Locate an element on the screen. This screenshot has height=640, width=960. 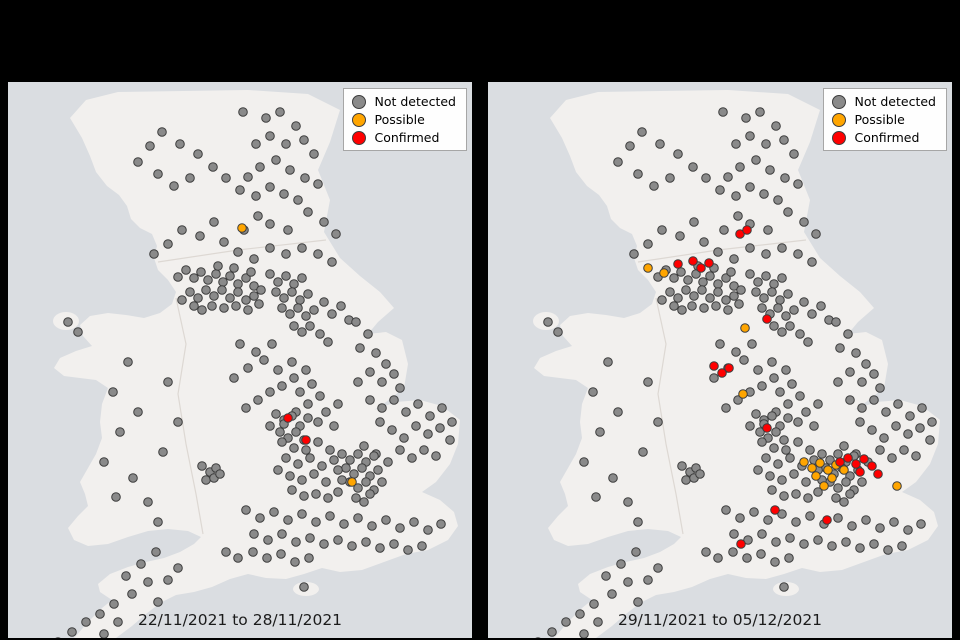
legend-item-not-detected: Not detected is located at coordinates (403, 101).